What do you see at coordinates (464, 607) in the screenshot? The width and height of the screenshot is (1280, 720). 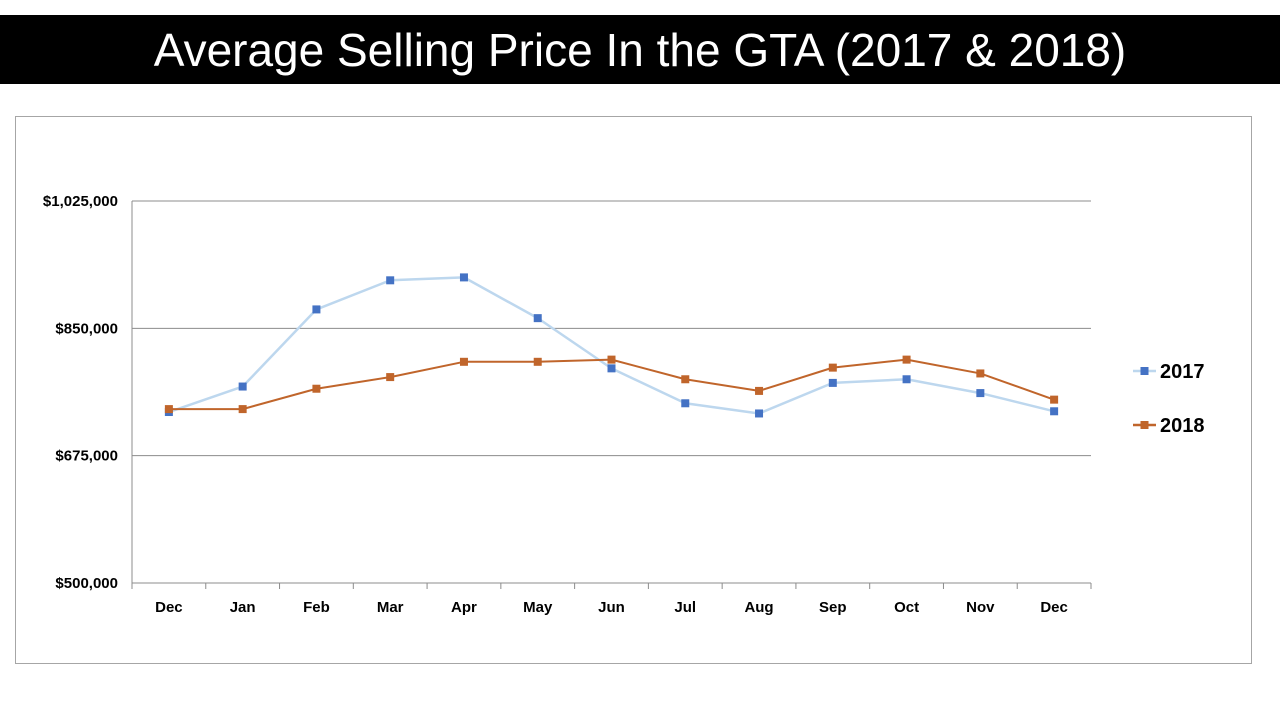 I see `x-tick-label: Apr` at bounding box center [464, 607].